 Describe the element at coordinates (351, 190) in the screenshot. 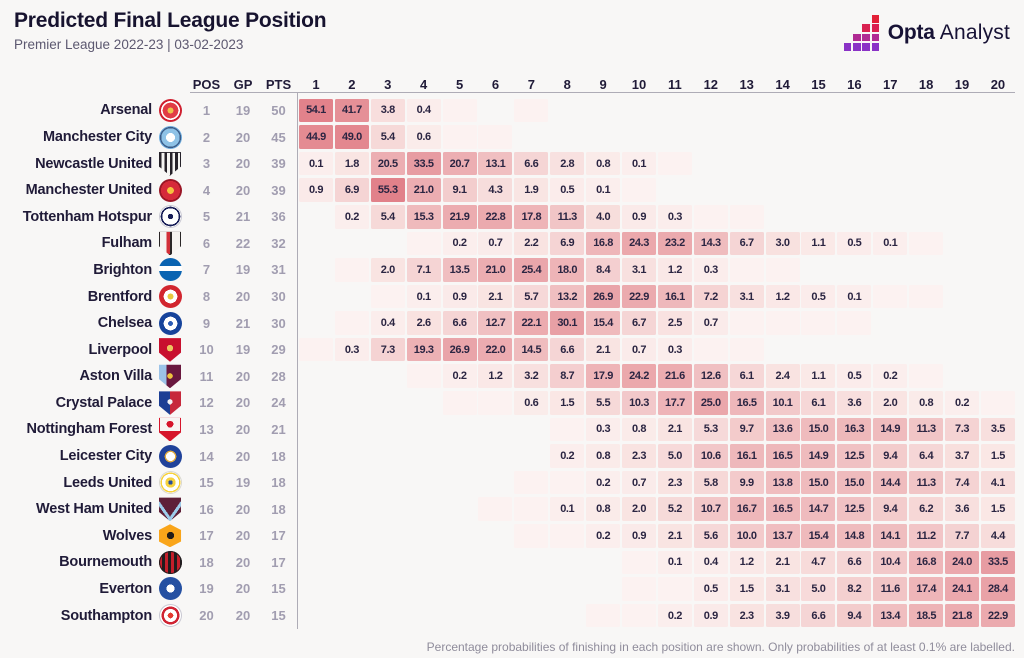

I see `prob-cell-pos-2: 6.9` at that location.